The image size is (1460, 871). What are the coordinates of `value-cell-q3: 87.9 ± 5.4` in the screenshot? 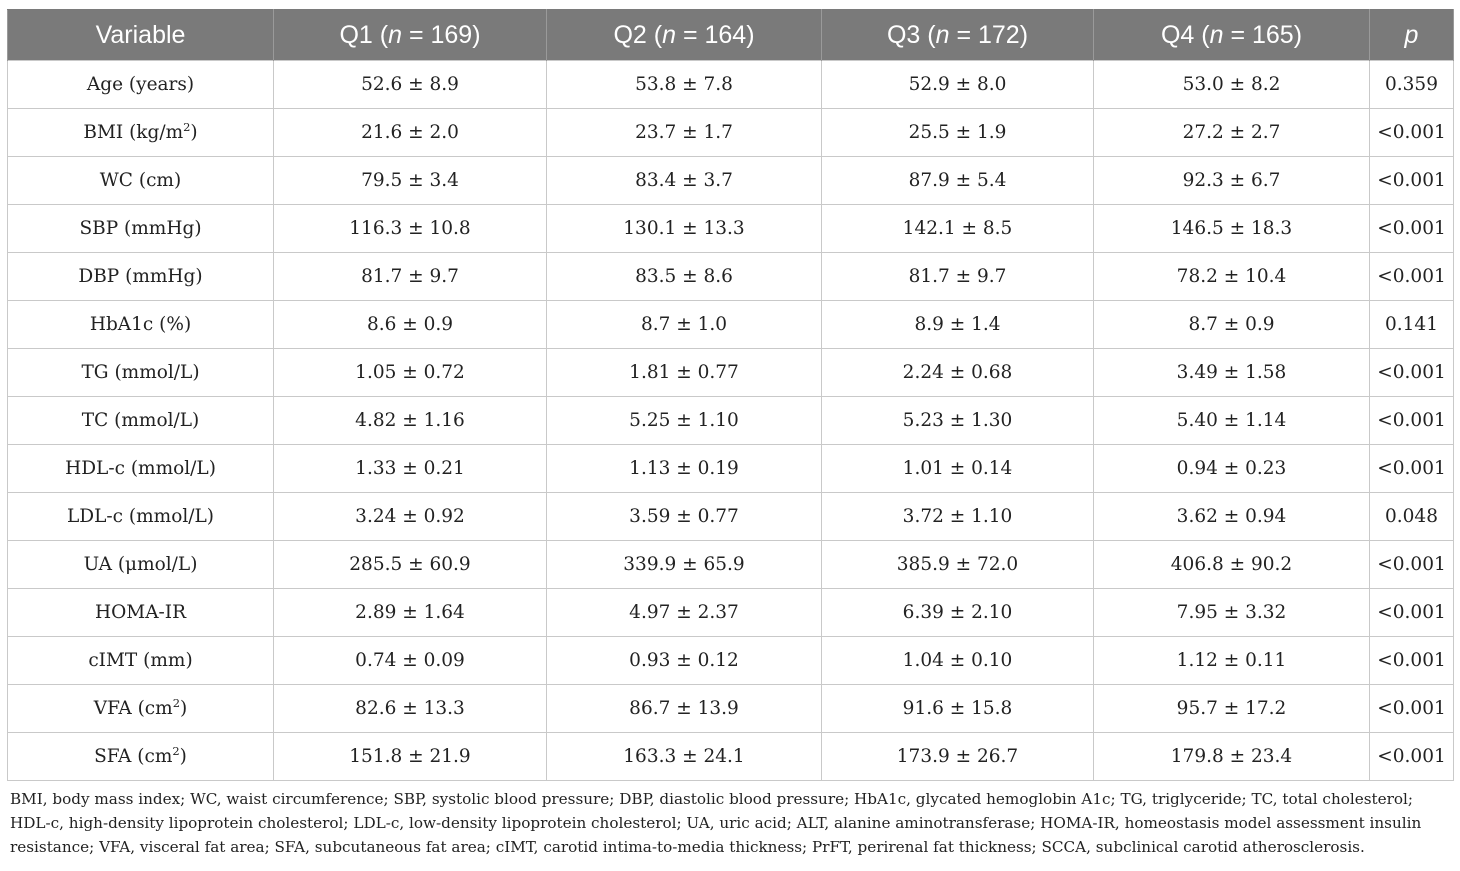 It's located at (957, 180).